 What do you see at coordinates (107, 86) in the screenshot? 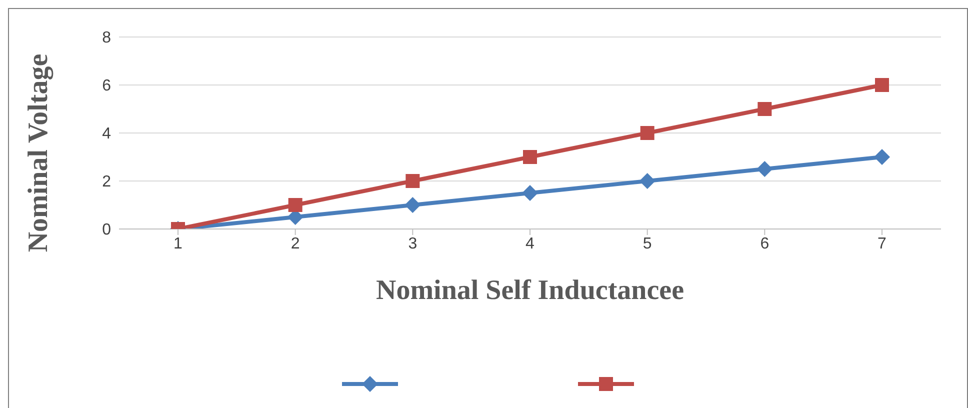
I see `y-tick-label: 6` at bounding box center [107, 86].